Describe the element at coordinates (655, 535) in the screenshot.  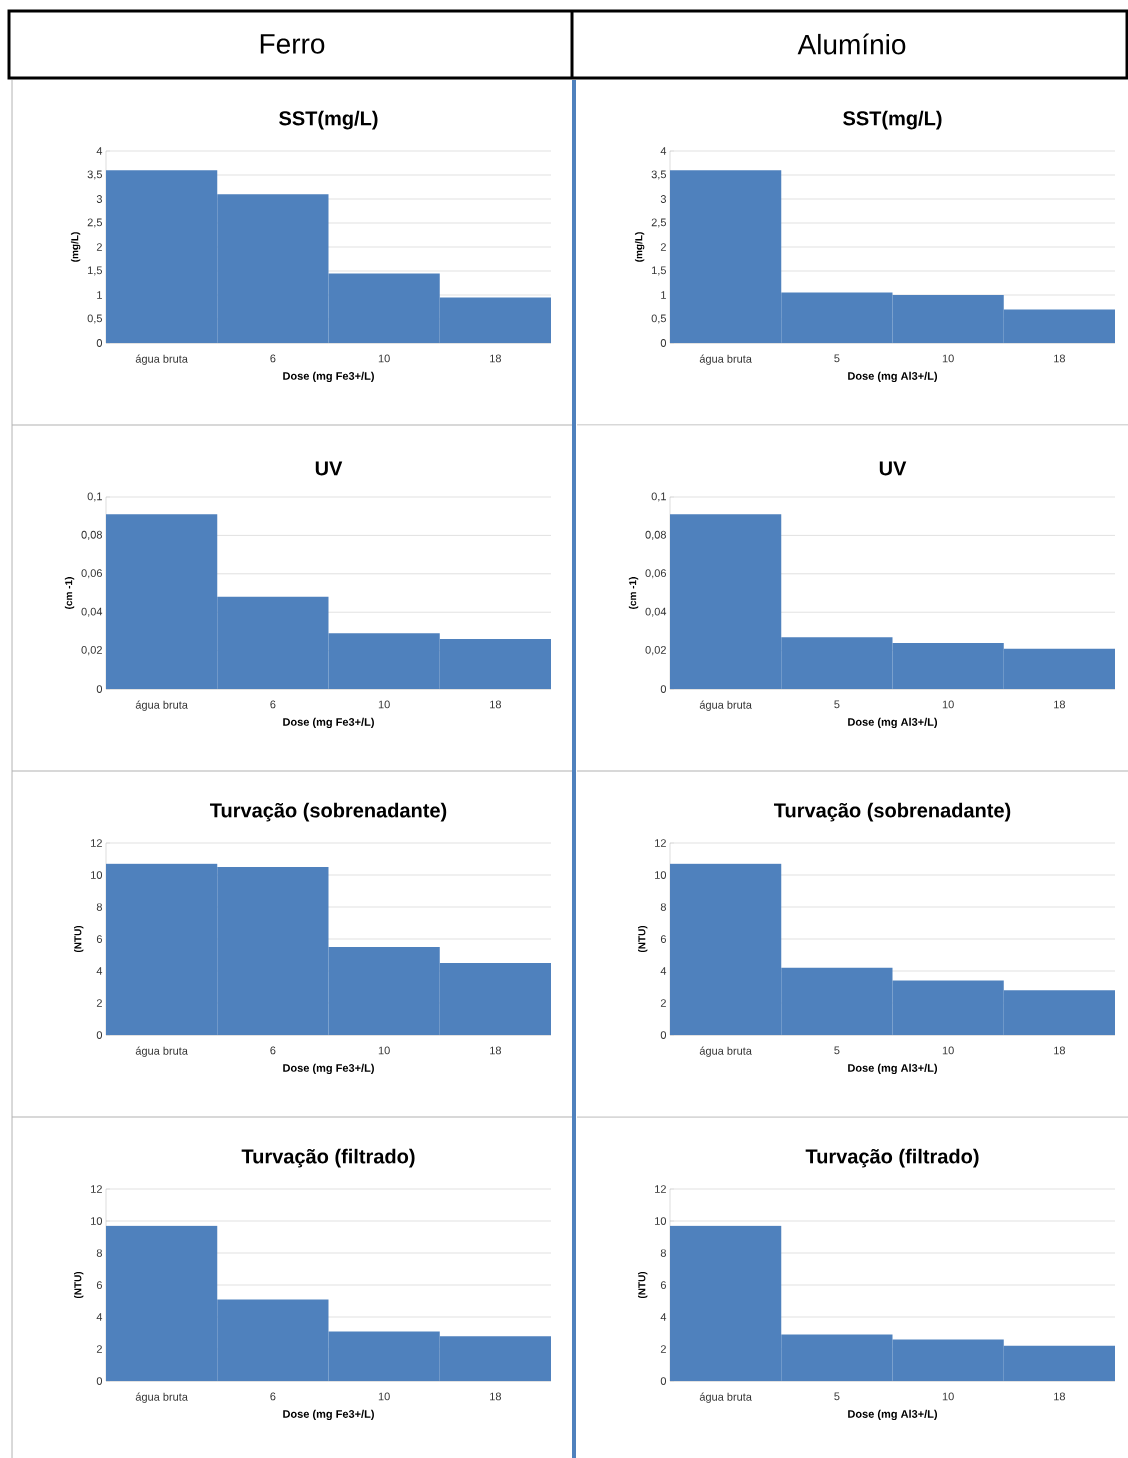
I see `y-tick-label: 0,08` at that location.